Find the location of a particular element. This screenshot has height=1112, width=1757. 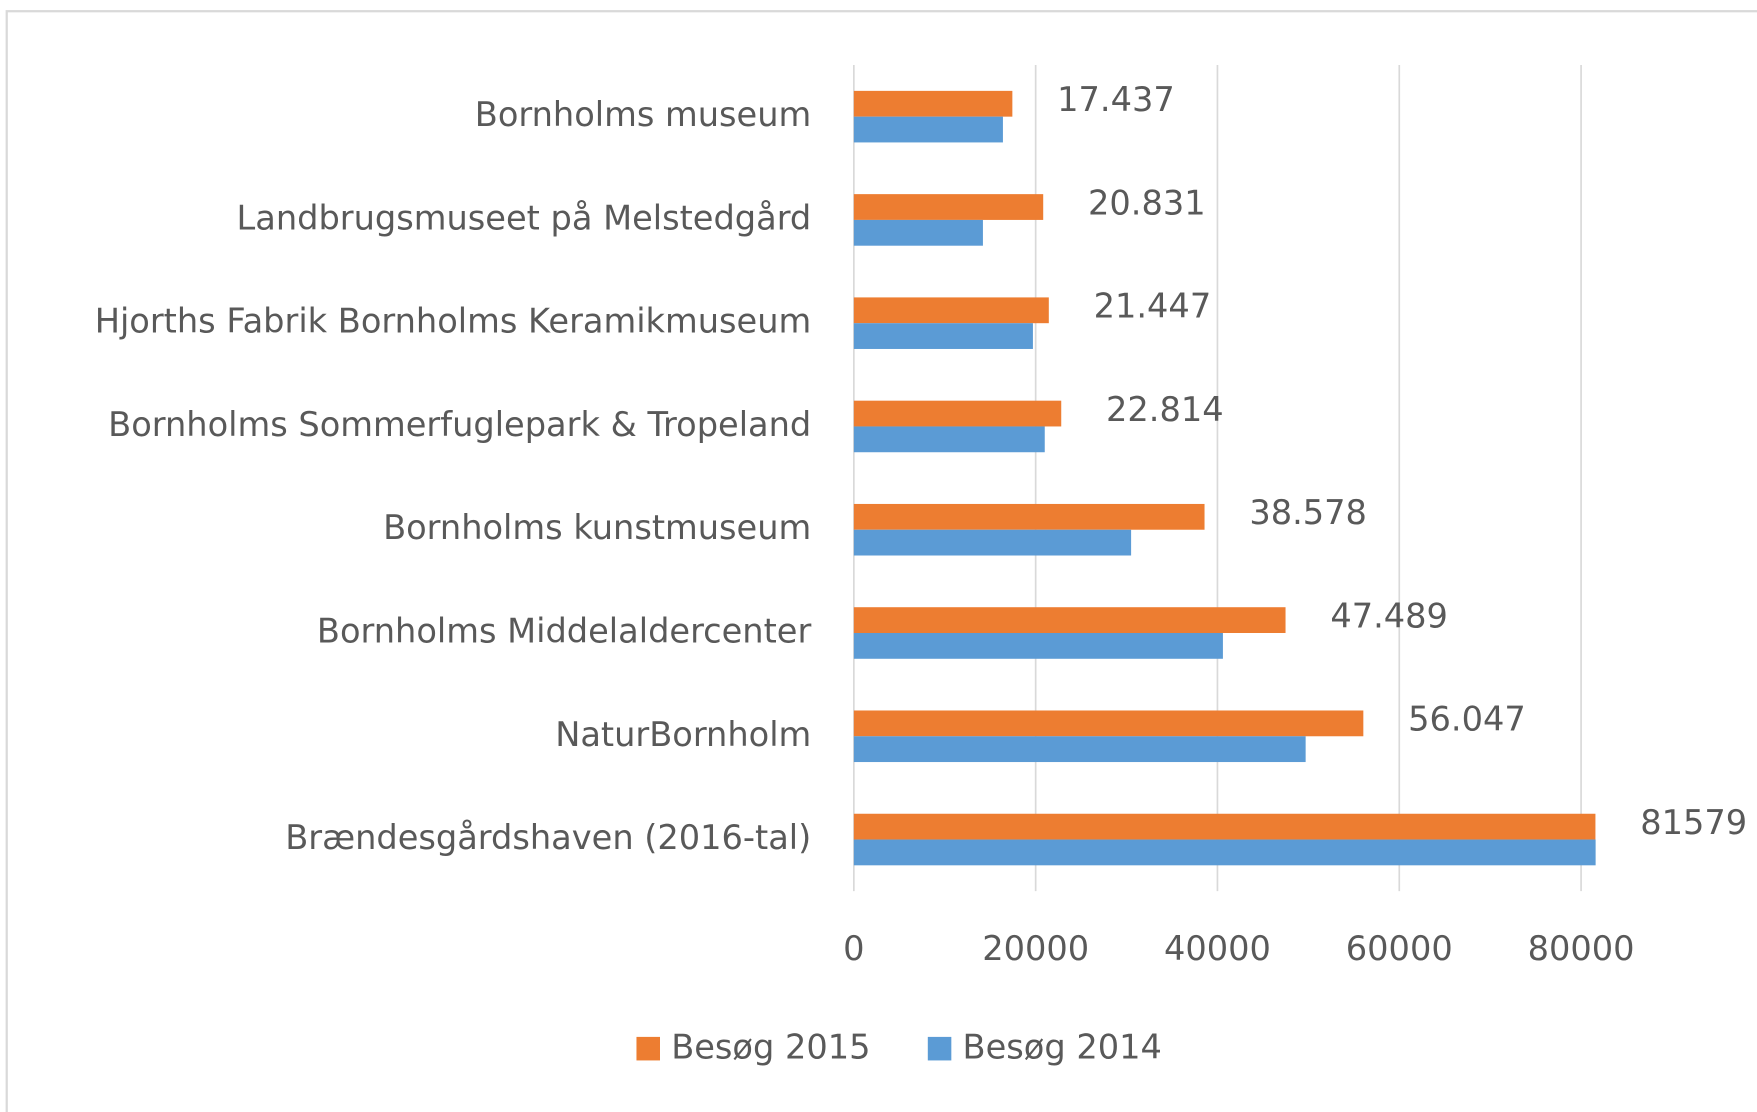

data-label: 38.578 is located at coordinates (1308, 512).